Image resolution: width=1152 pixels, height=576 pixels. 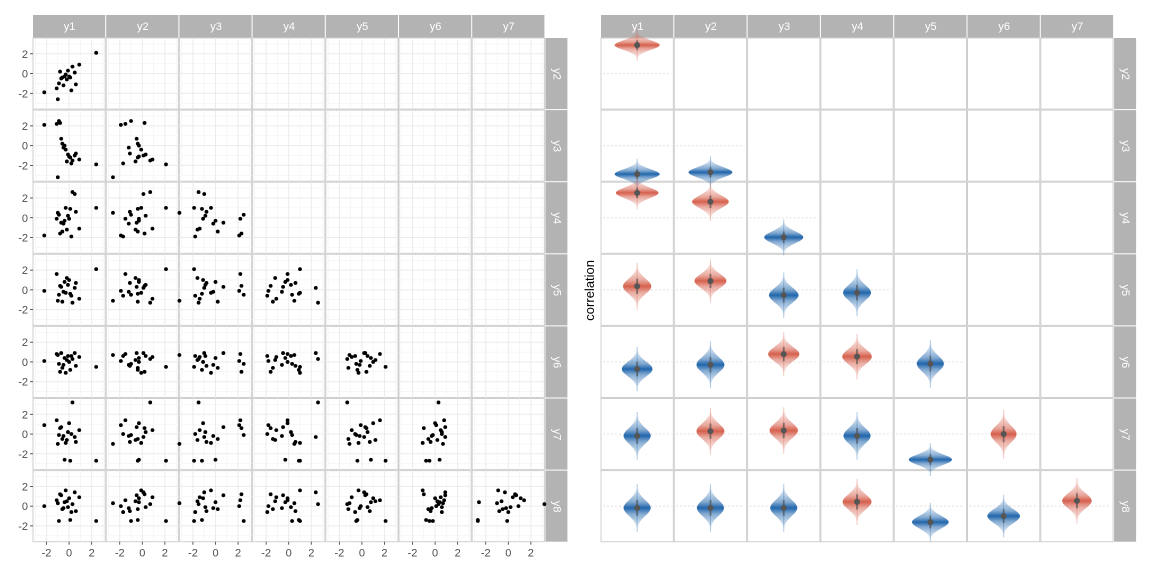 I want to click on scatter-panel-y4-y3, so click(x=289, y=145).